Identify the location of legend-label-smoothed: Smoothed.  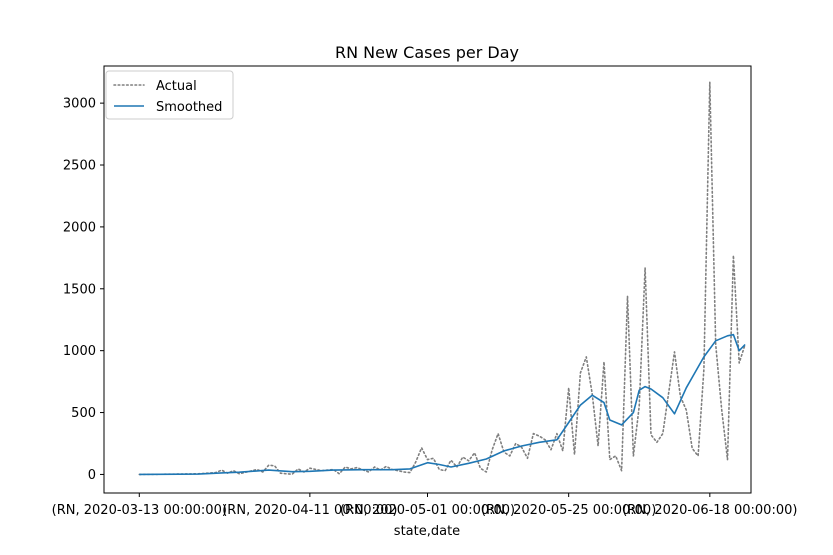
(189, 107).